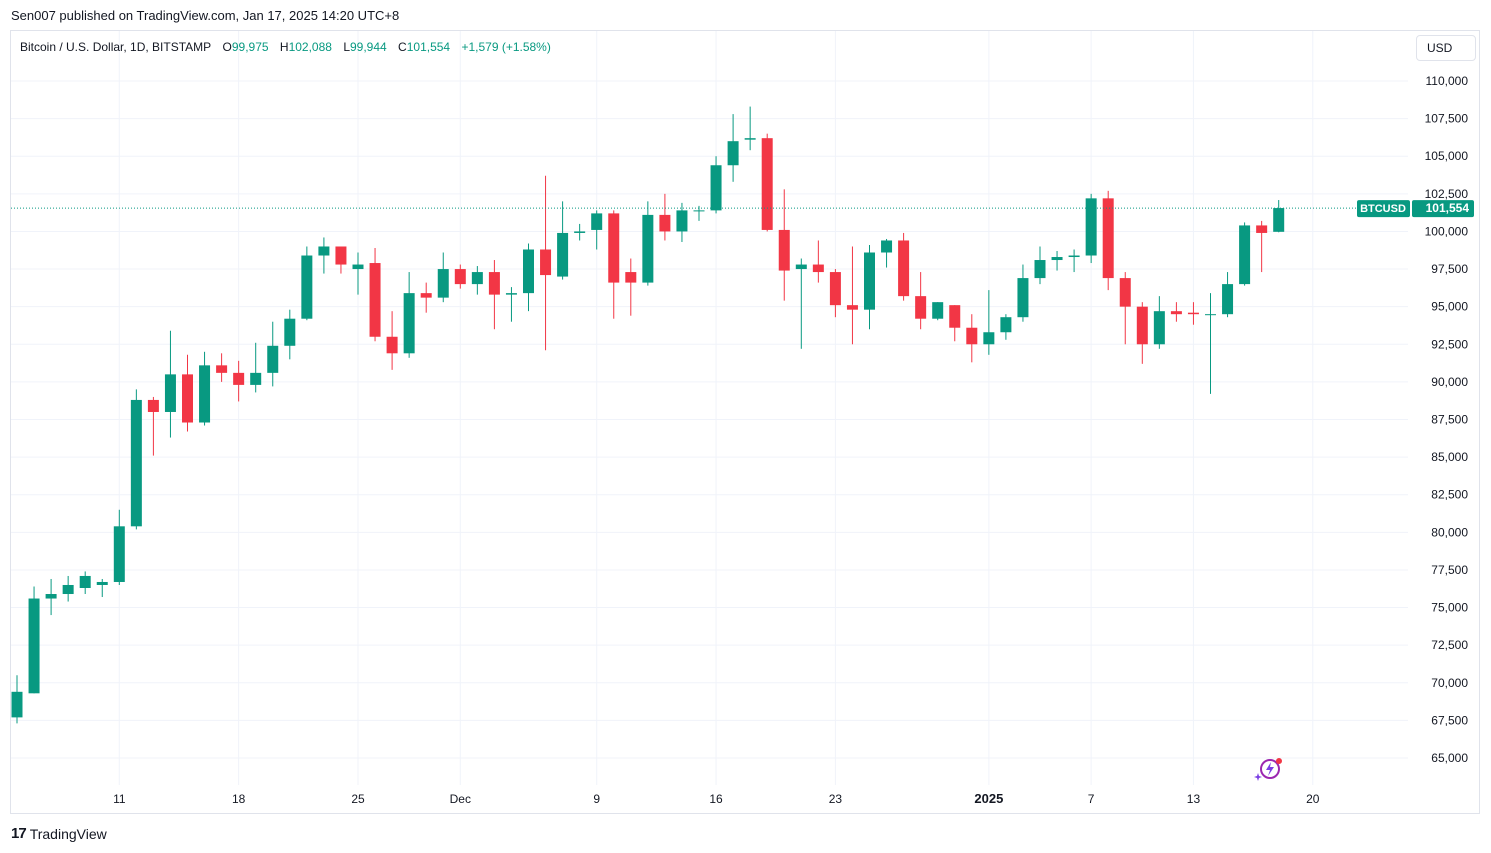 Image resolution: width=1491 pixels, height=853 pixels. I want to click on x-tick-label: 13, so click(1194, 799).